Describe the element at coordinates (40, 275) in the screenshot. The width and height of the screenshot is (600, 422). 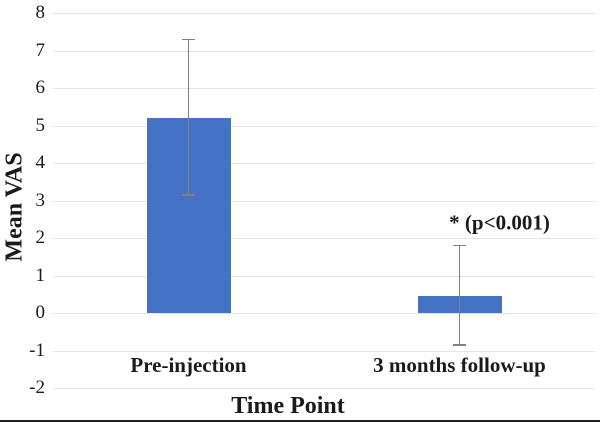
I see `y-tick-label: 1` at that location.